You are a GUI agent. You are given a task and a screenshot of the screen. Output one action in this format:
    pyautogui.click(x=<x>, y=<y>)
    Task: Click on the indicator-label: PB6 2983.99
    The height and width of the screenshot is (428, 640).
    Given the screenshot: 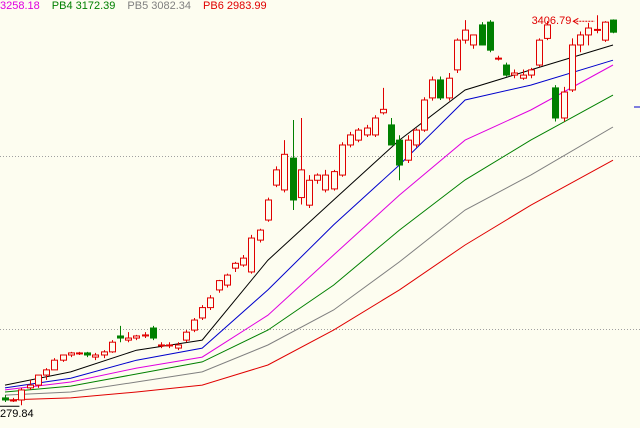 What is the action you would take?
    pyautogui.click(x=235, y=6)
    